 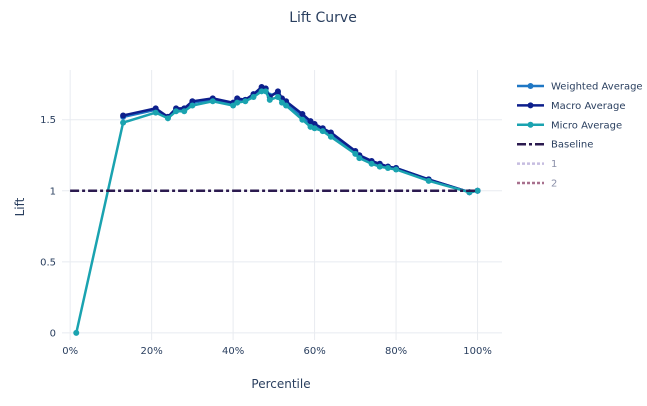 I want to click on chart-title: Lift Curve, so click(x=323, y=18).